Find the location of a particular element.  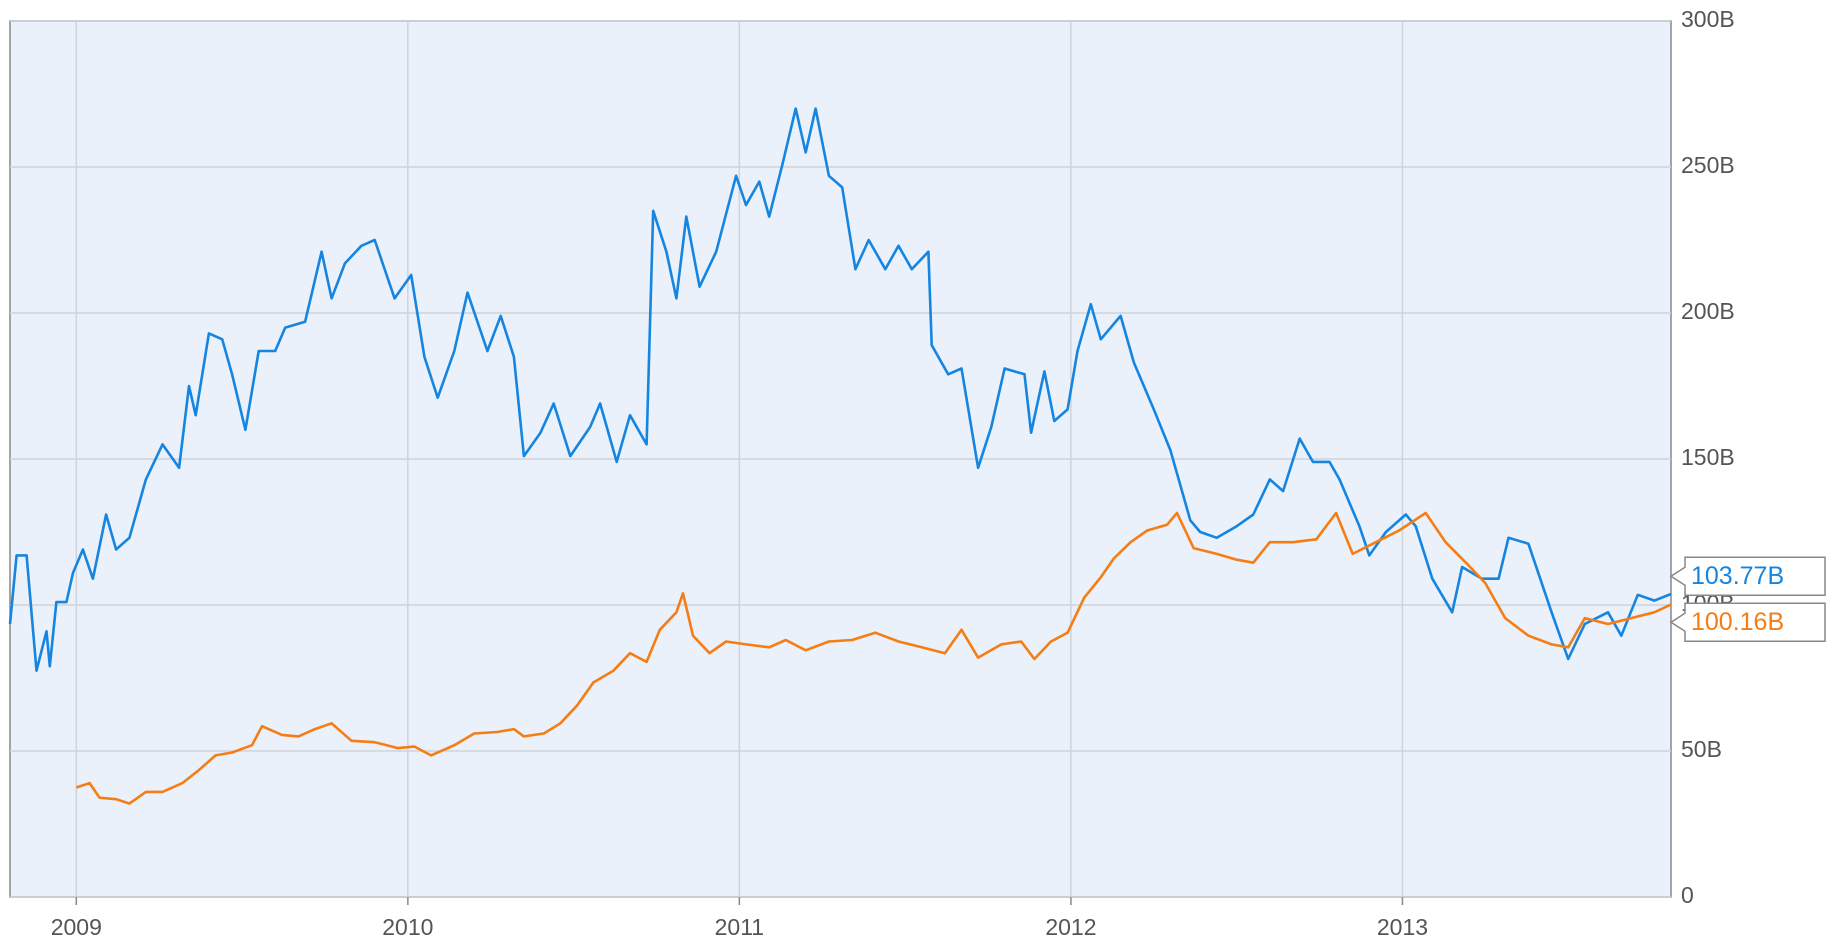

x-tick-label: 2009 is located at coordinates (76, 927).